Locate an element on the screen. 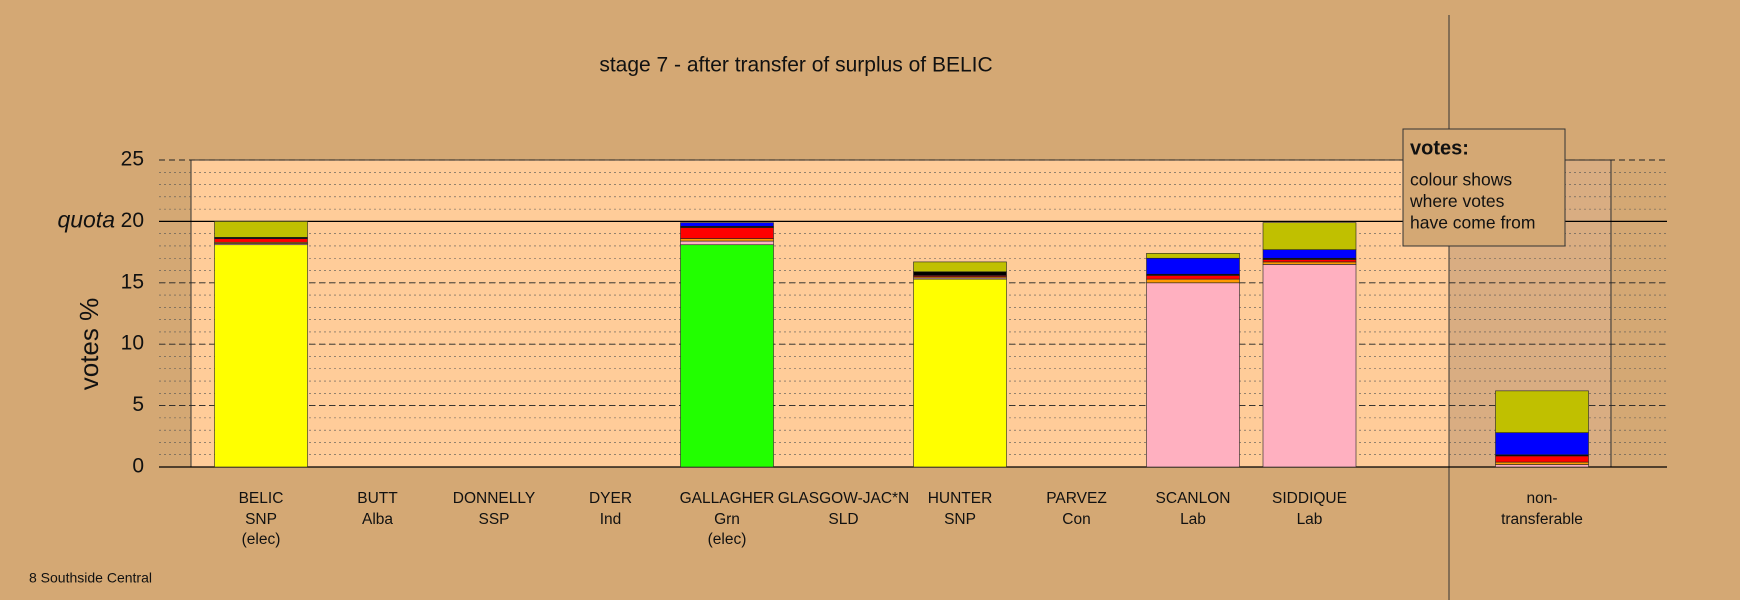  x-tick-label: DONNELLY is located at coordinates (494, 498).